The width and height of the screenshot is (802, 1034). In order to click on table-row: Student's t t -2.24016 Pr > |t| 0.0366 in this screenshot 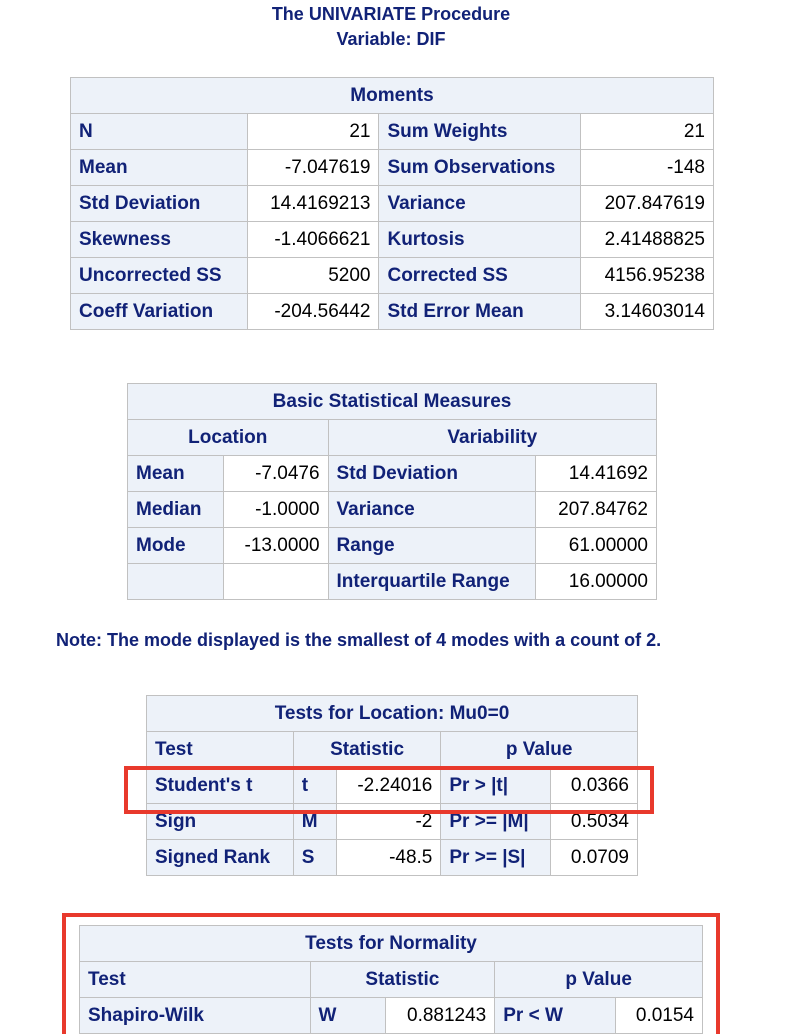, I will do `click(392, 785)`.